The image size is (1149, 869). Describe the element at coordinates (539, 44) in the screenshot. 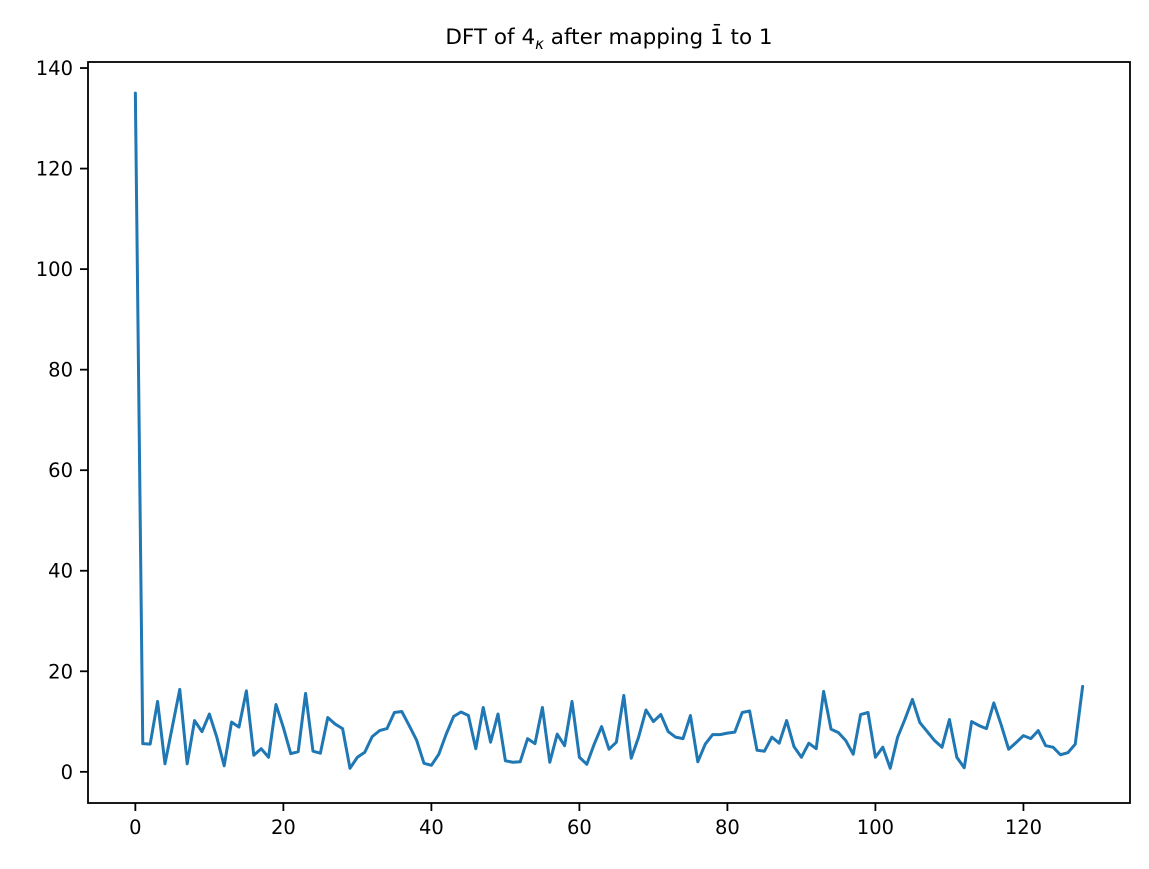

I see `plot-title-subscript-kappa: κ` at that location.